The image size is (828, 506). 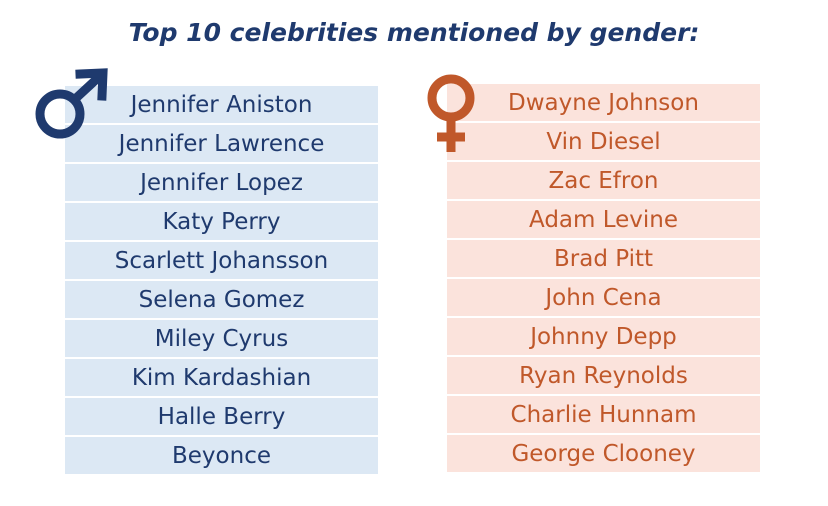 What do you see at coordinates (221, 143) in the screenshot?
I see `celebrity-name: Jennifer Lawrence` at bounding box center [221, 143].